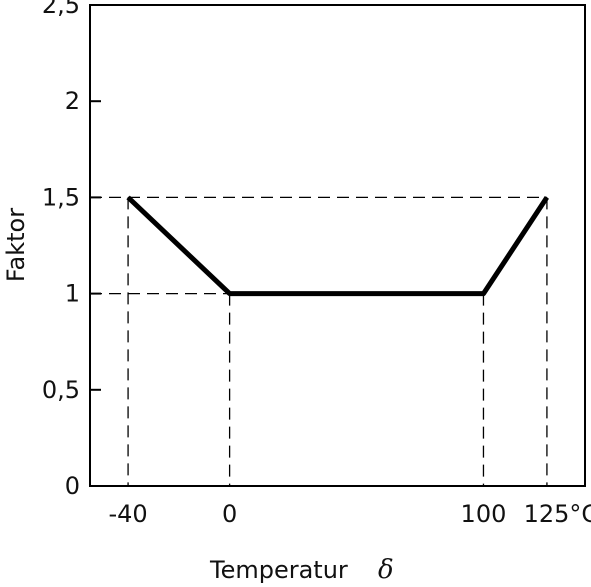 Image resolution: width=591 pixels, height=587 pixels. Describe the element at coordinates (72, 294) in the screenshot. I see `y-tick-label-2: 1` at that location.